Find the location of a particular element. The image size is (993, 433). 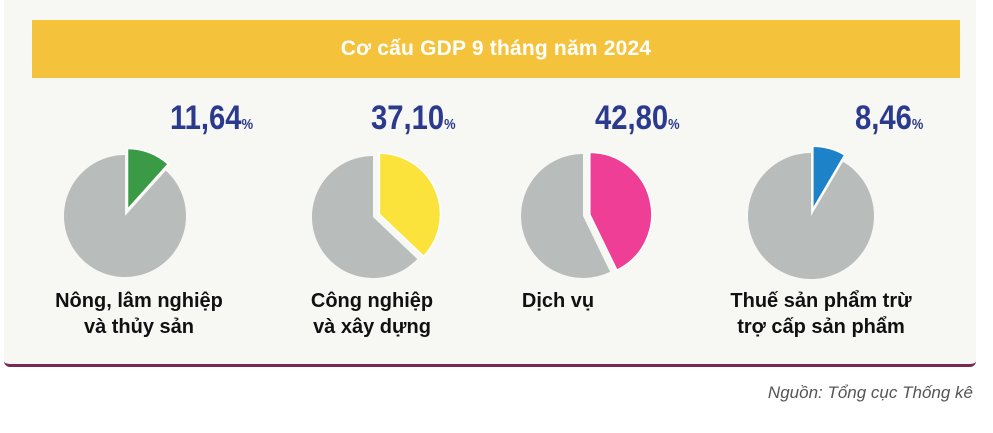

value-label-services: 42,80% is located at coordinates (637, 121).